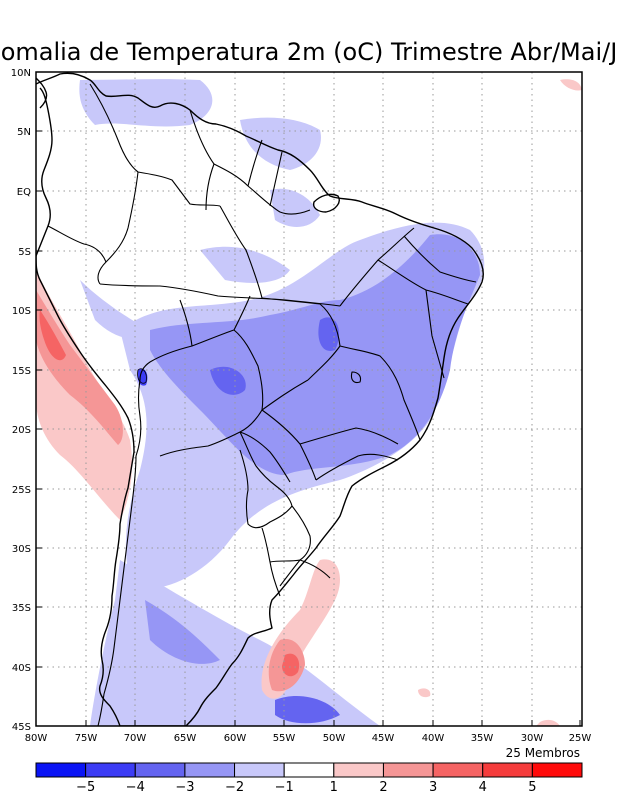 The image size is (618, 800). I want to click on colorbar-label: −2, so click(234, 787).